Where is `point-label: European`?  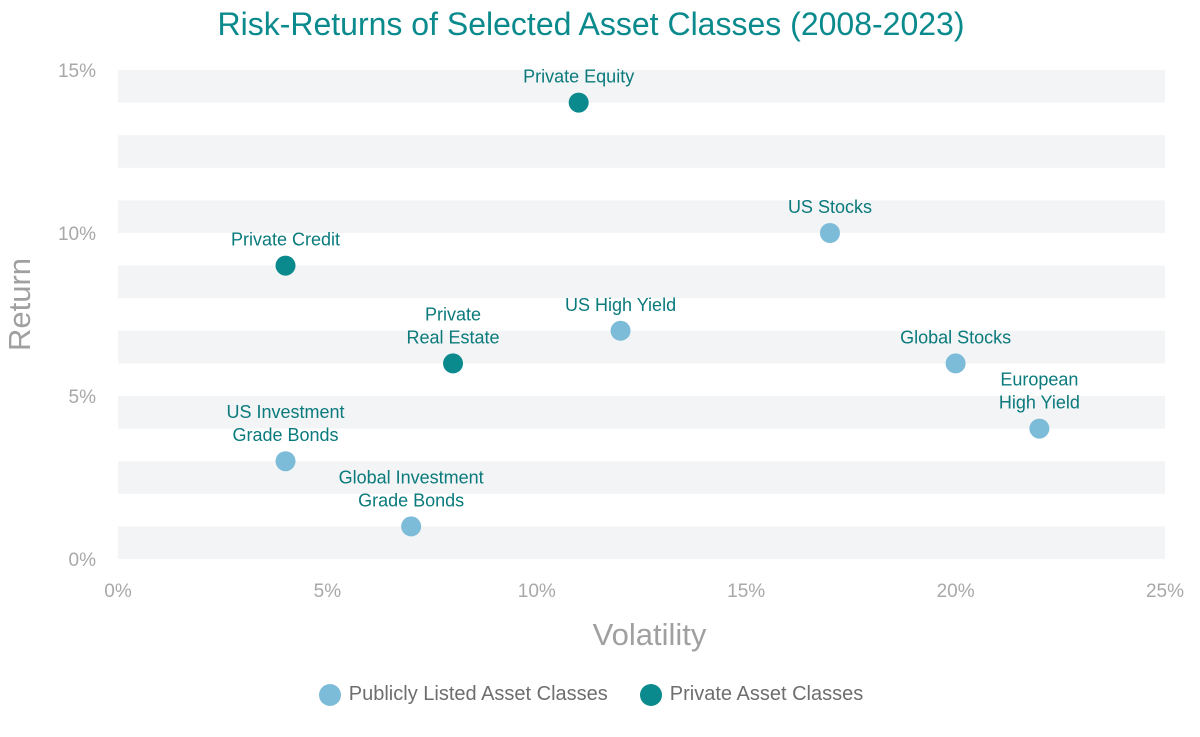 point-label: European is located at coordinates (1039, 380).